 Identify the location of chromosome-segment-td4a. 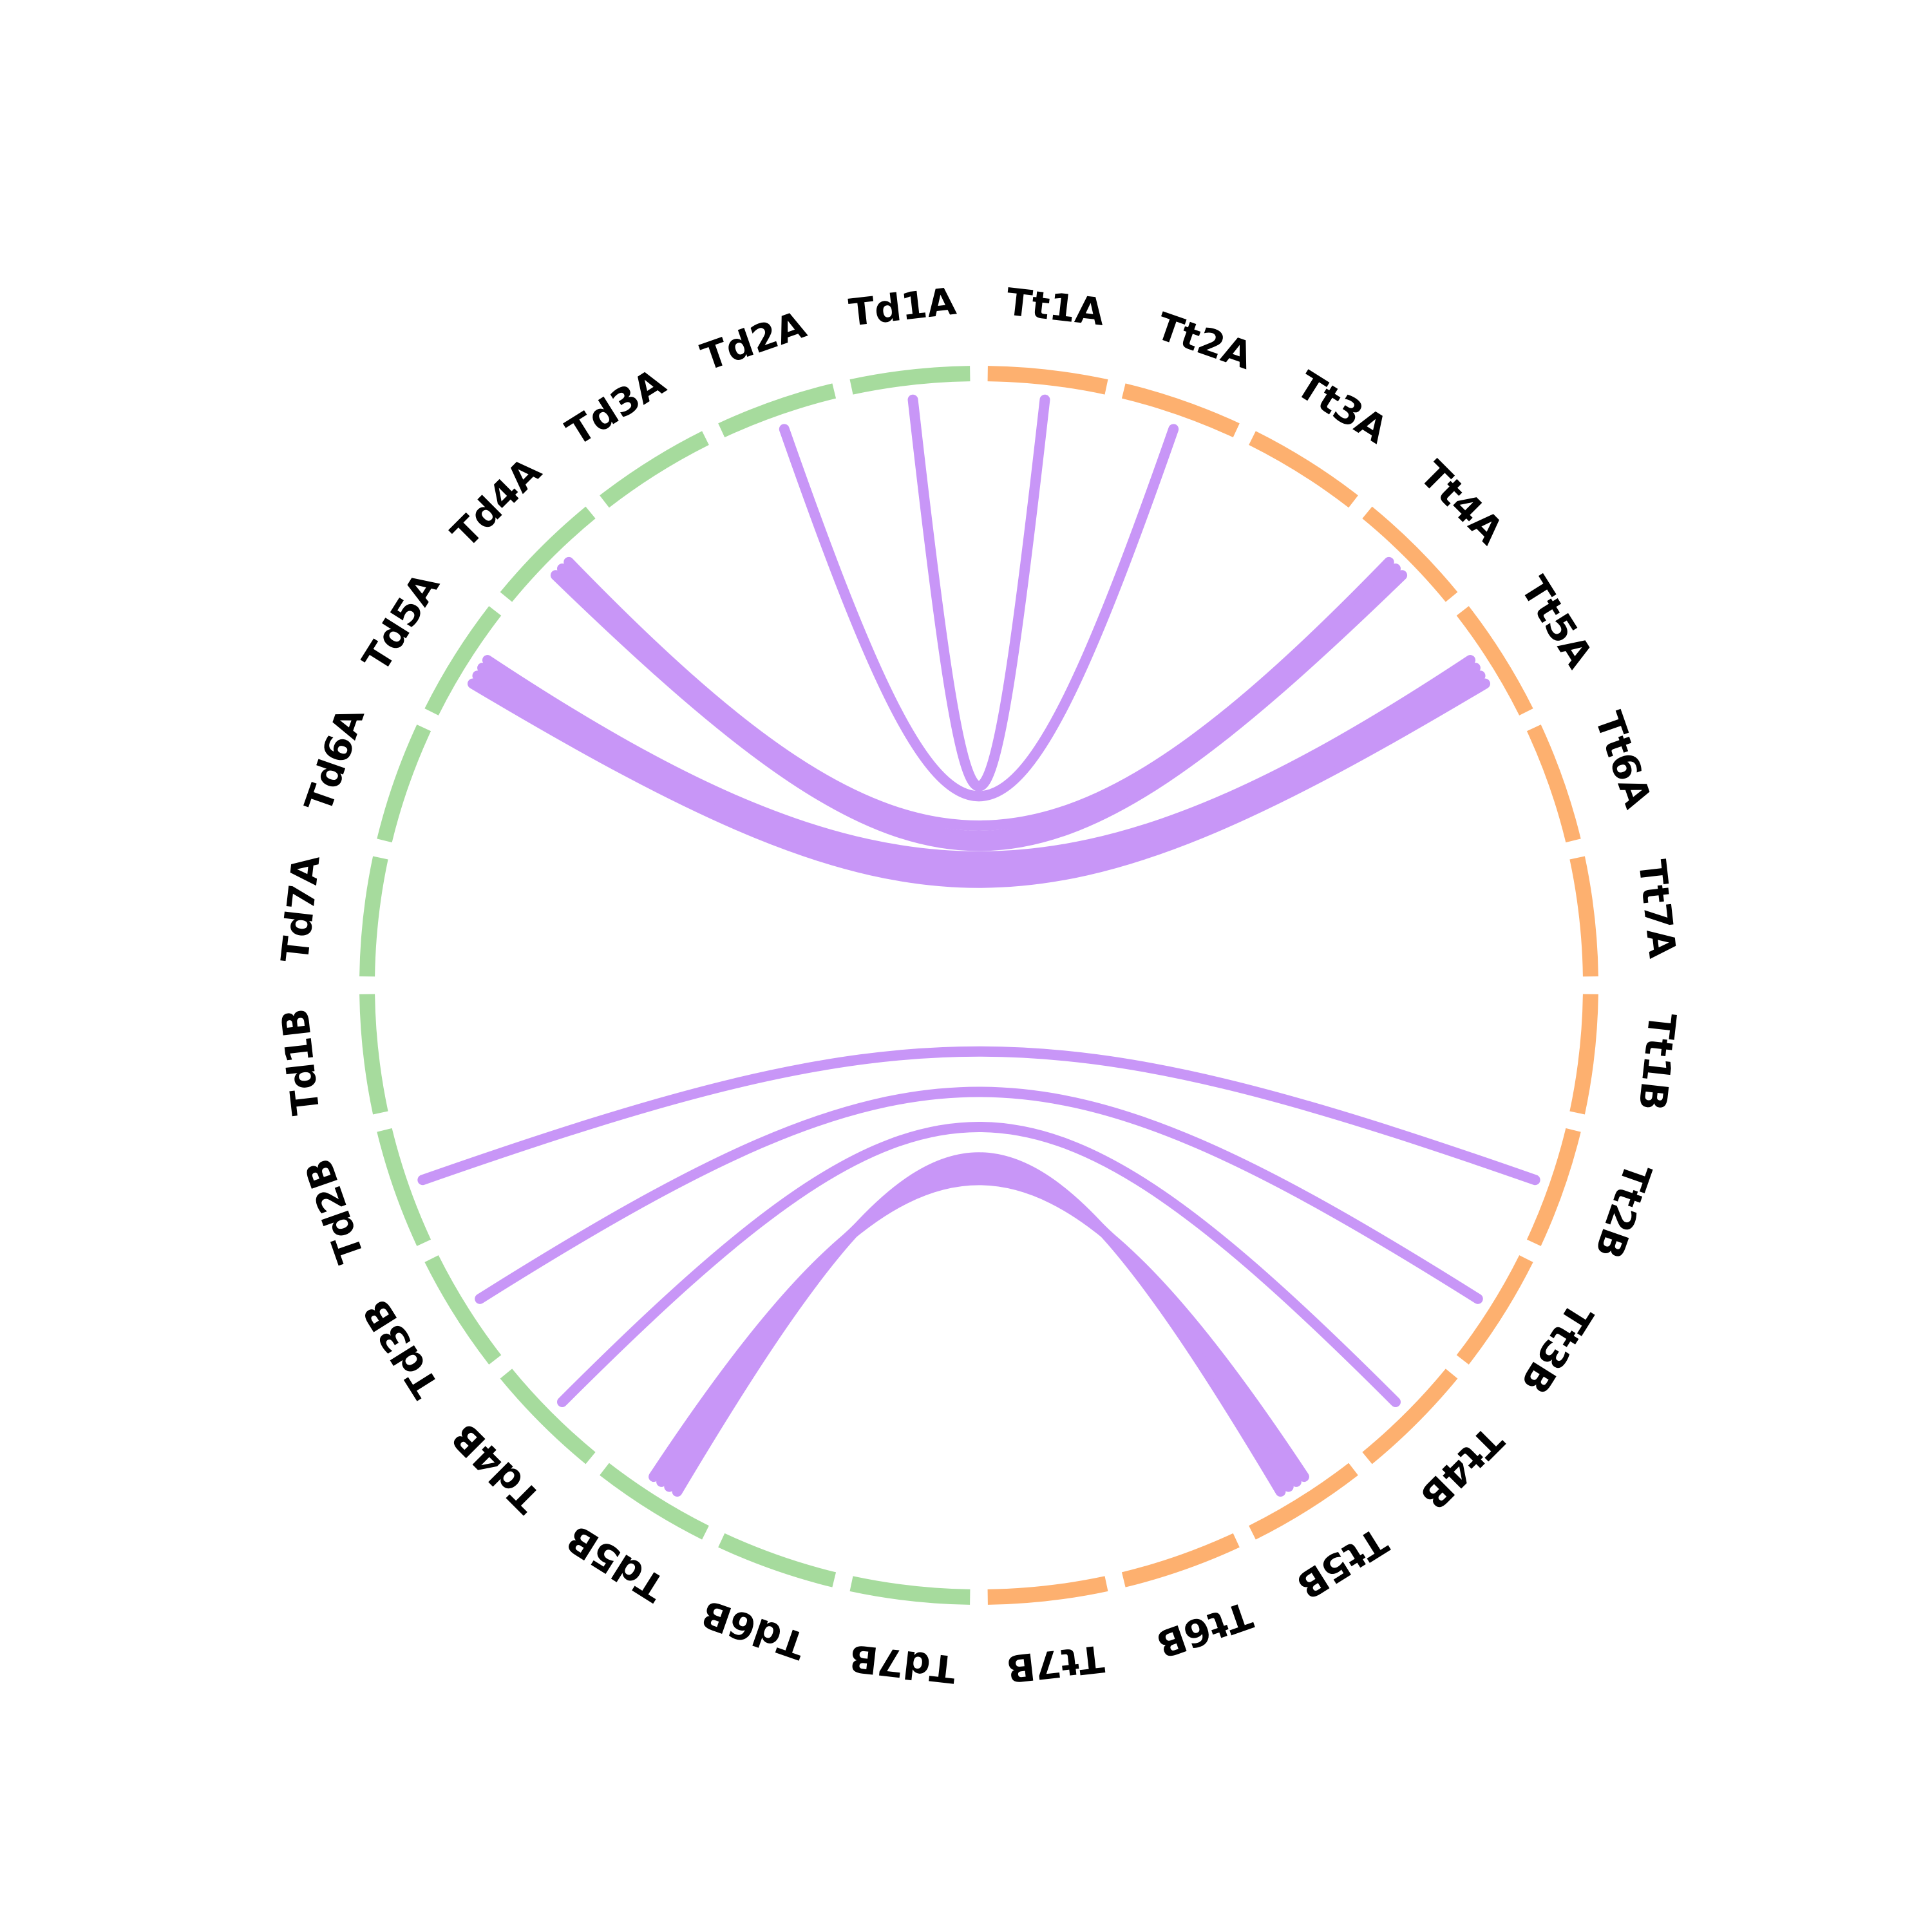
(548, 554).